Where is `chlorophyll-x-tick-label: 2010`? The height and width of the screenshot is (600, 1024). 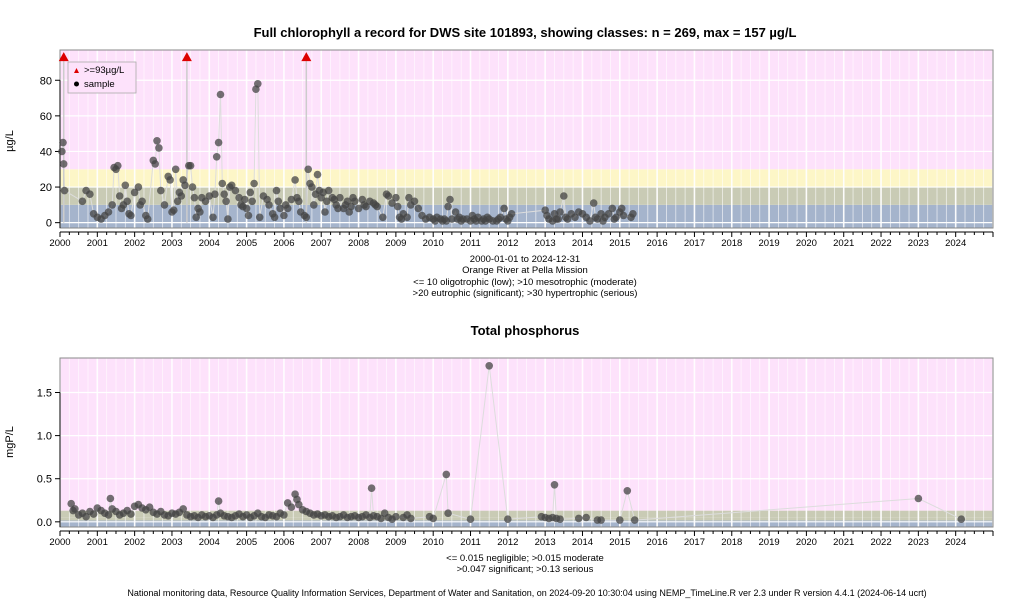
chlorophyll-x-tick-label: 2010 is located at coordinates (433, 243).